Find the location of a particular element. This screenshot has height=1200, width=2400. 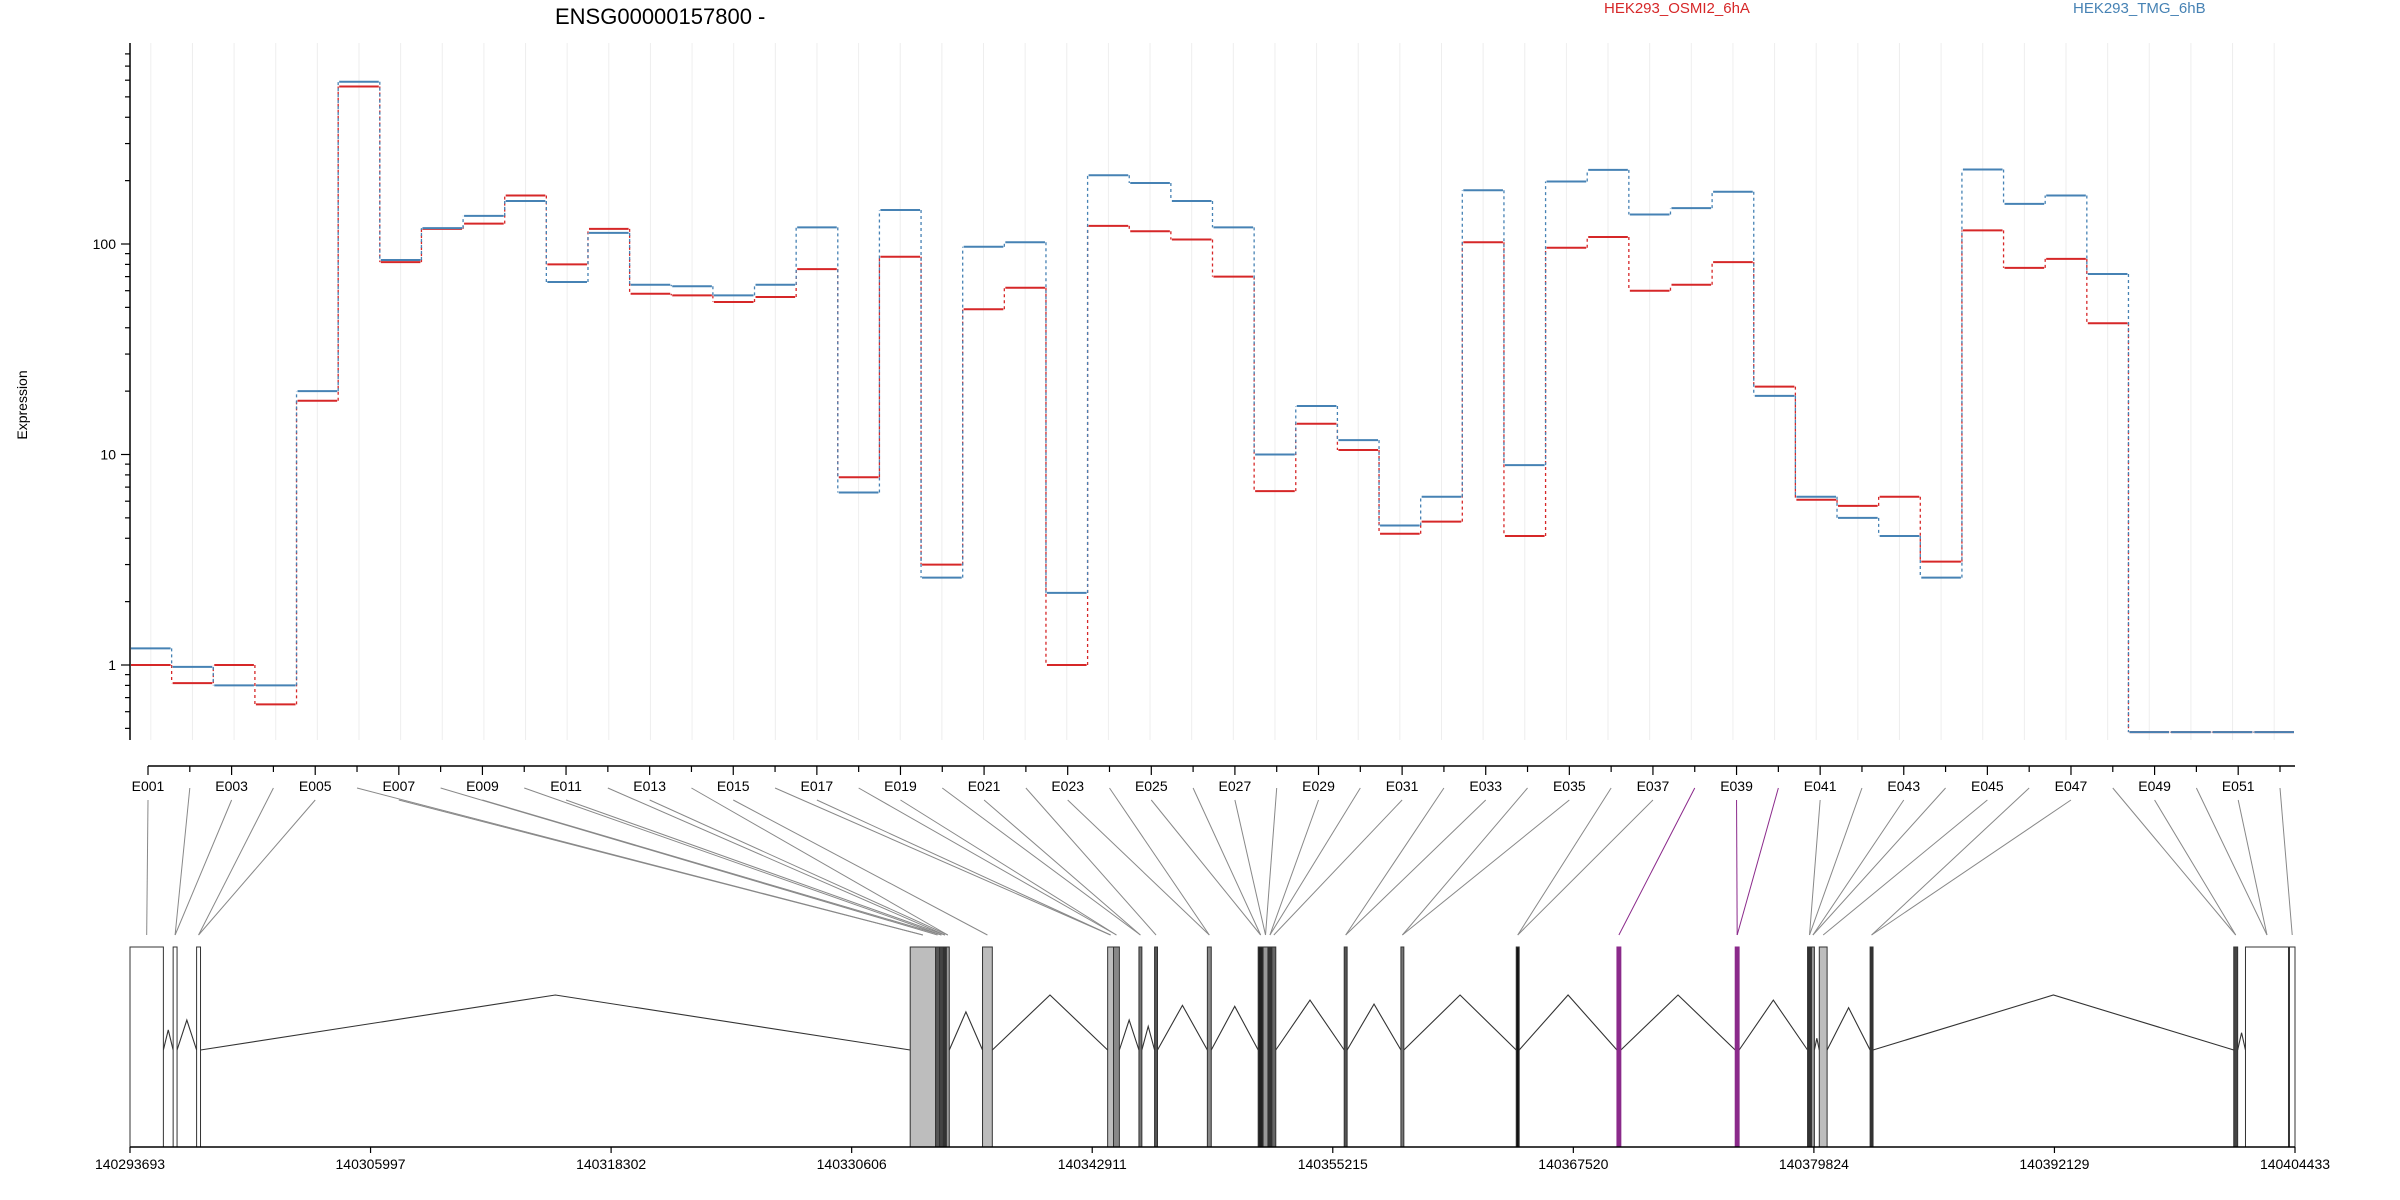

exon-connectors is located at coordinates (1219, 861).